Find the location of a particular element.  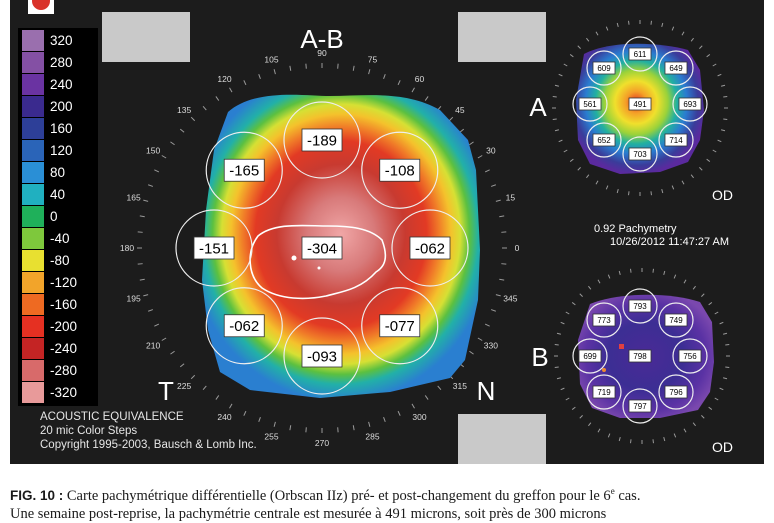

panel-b-value-center: 798 is located at coordinates (640, 356).